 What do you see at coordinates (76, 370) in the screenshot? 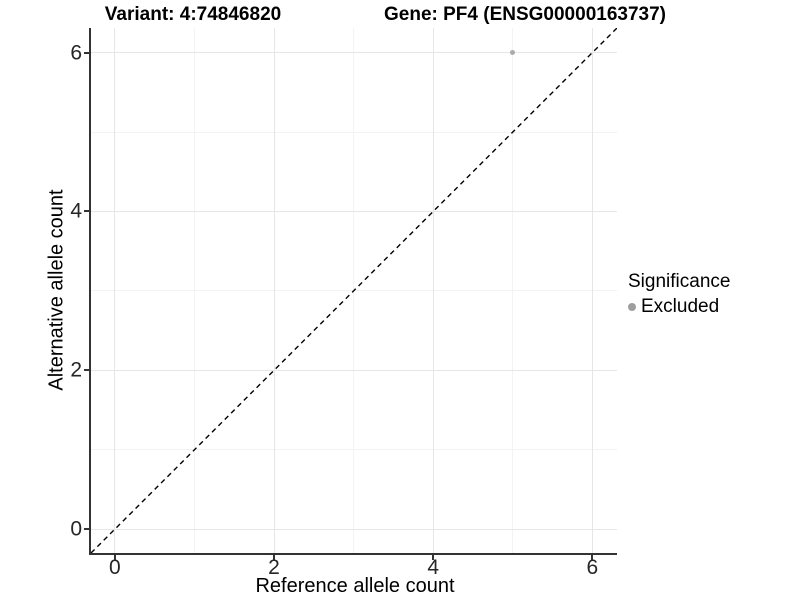
I see `y-tick-label: 2` at bounding box center [76, 370].